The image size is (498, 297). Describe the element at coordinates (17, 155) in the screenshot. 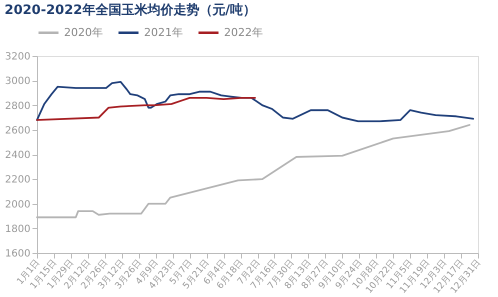

I see `y-tick-label: 2400` at that location.